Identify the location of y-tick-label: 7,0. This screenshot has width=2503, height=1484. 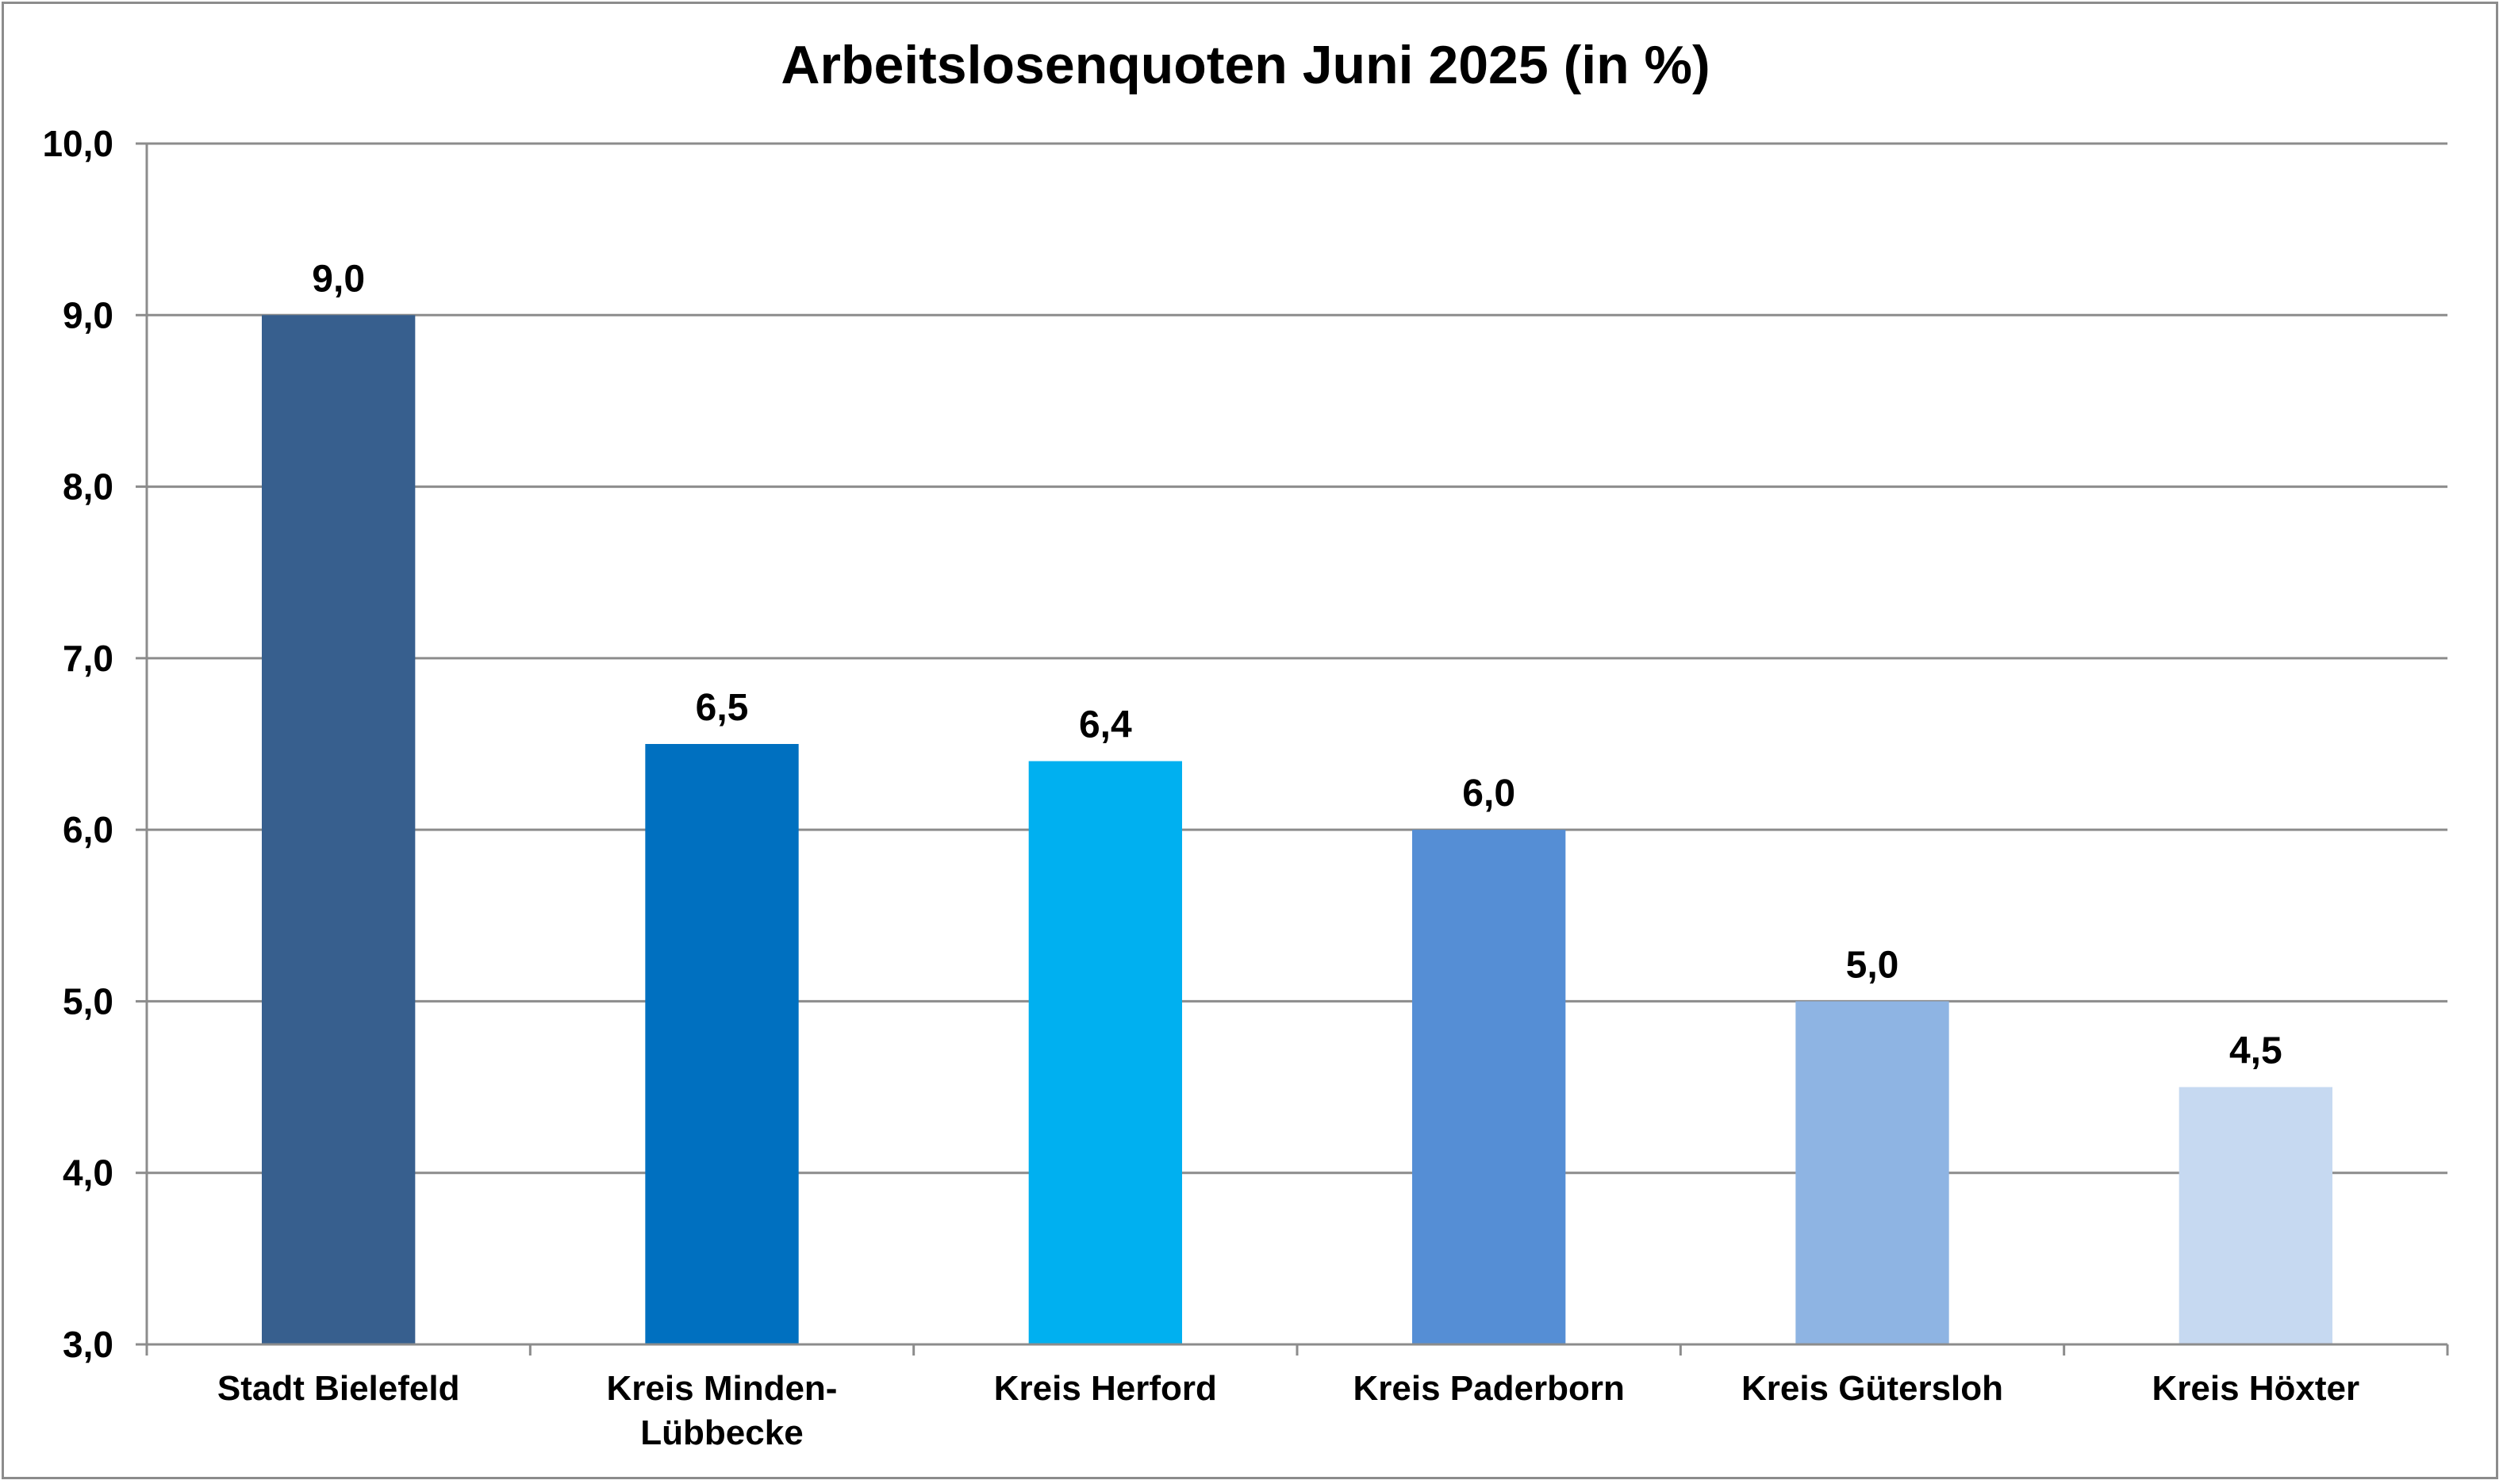
(88, 658).